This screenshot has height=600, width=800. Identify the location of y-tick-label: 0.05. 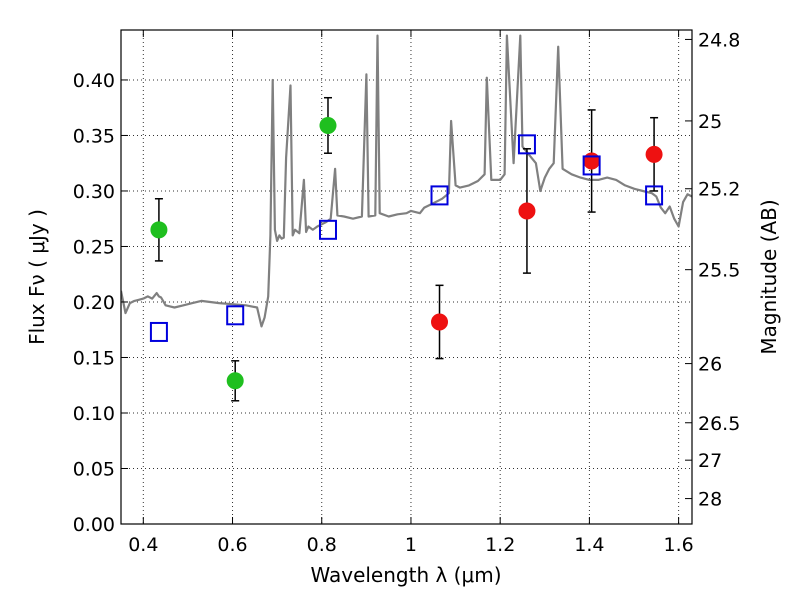
(94, 469).